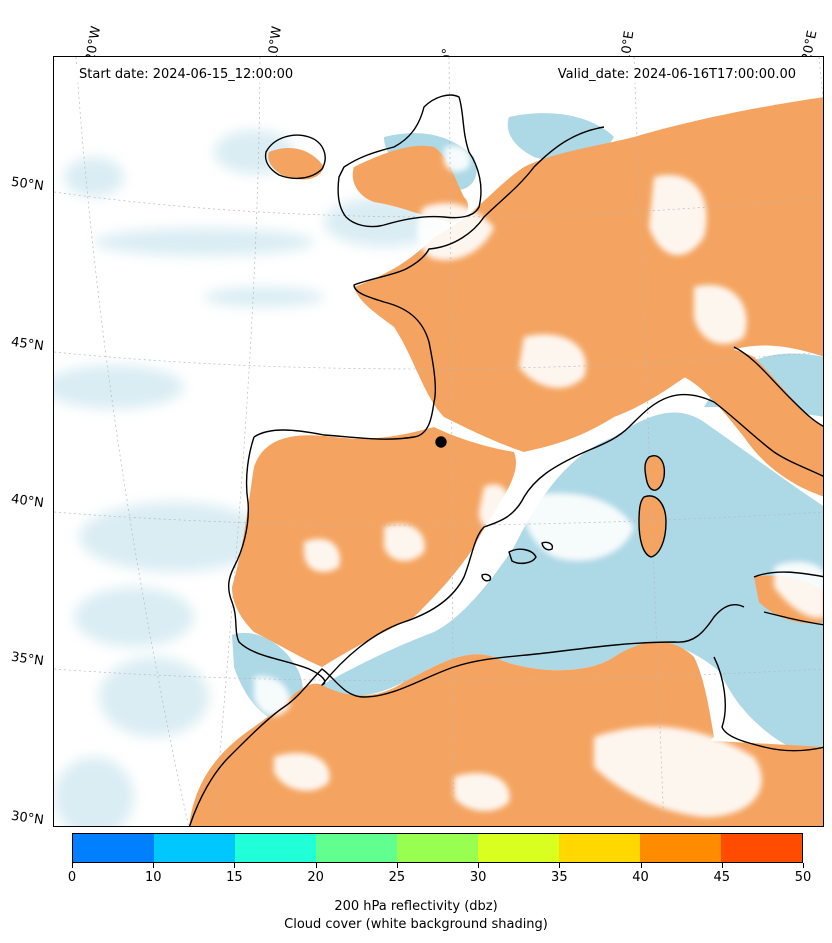  What do you see at coordinates (234, 877) in the screenshot?
I see `colorbar-tick-label: 15` at bounding box center [234, 877].